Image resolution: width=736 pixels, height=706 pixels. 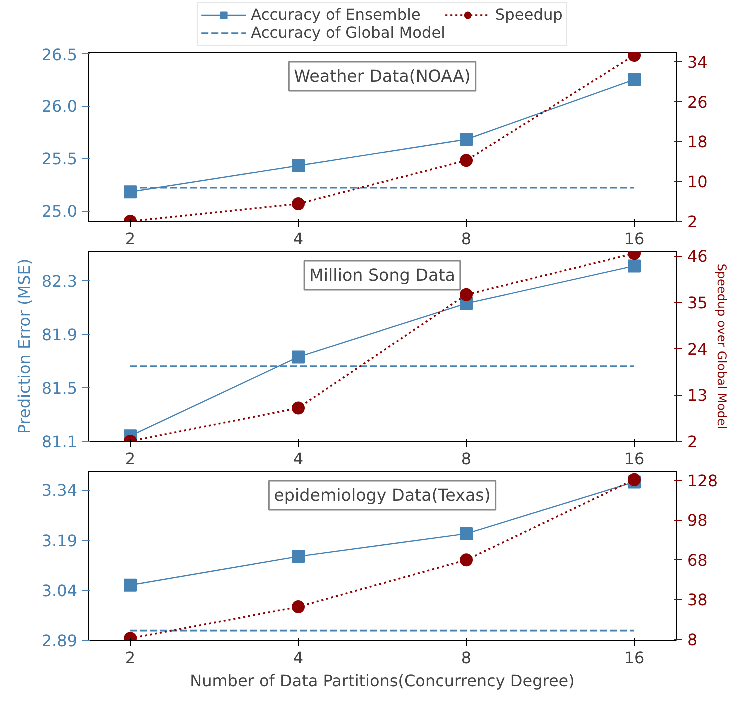 What do you see at coordinates (698, 142) in the screenshot?
I see `y2-tick-label: 18` at bounding box center [698, 142].